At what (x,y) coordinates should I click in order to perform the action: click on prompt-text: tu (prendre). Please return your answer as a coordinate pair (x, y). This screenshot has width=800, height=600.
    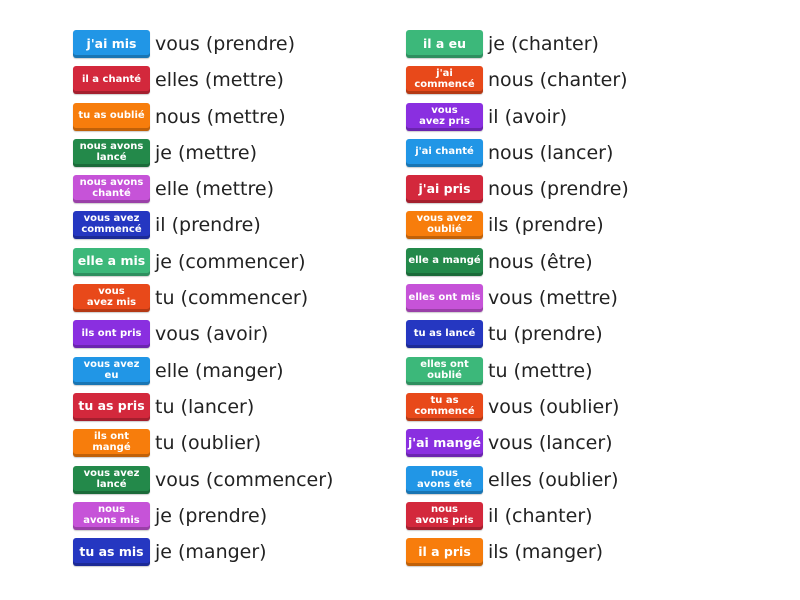
    Looking at the image, I should click on (545, 334).